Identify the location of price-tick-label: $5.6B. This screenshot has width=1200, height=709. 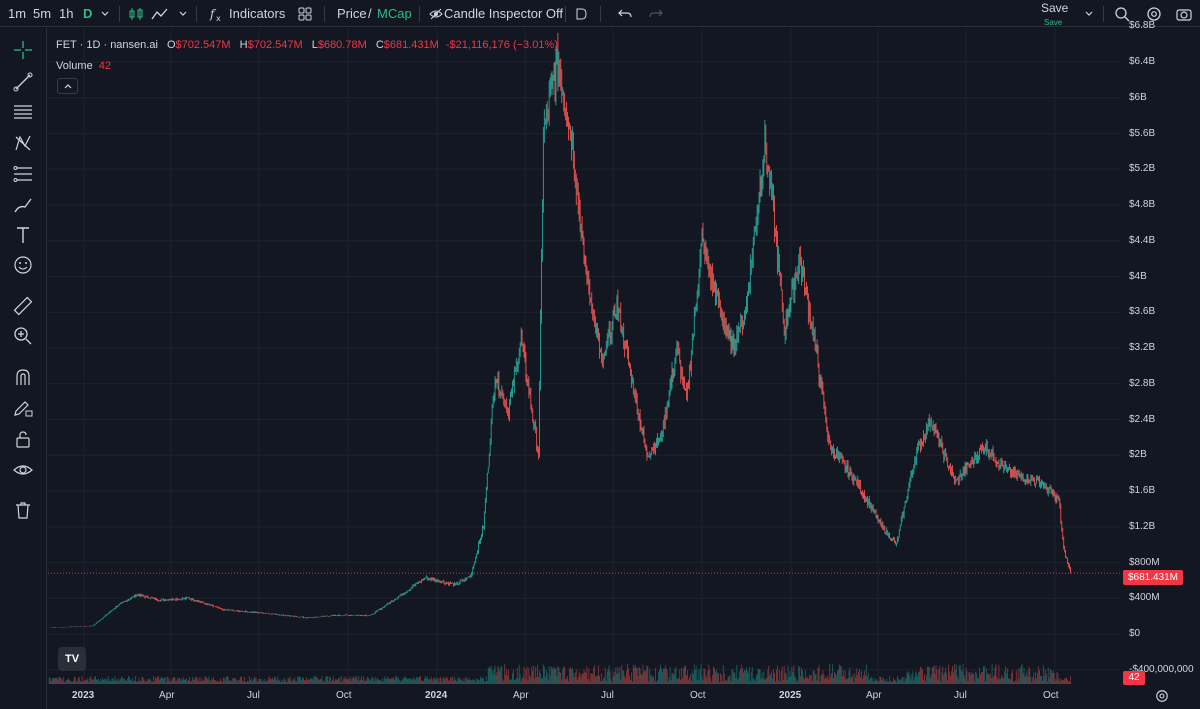
(1142, 133).